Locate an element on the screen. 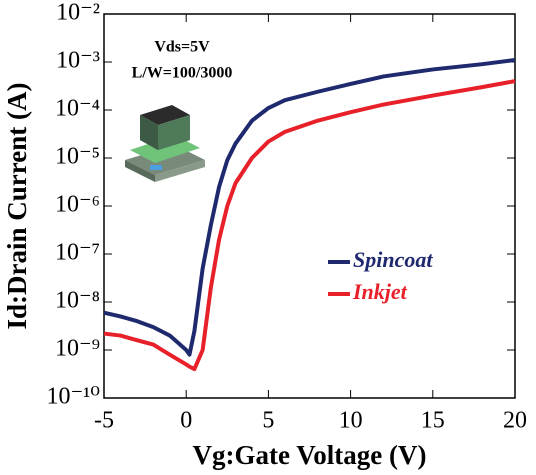 The image size is (536, 475). legend-label: Inkjet is located at coordinates (380, 291).